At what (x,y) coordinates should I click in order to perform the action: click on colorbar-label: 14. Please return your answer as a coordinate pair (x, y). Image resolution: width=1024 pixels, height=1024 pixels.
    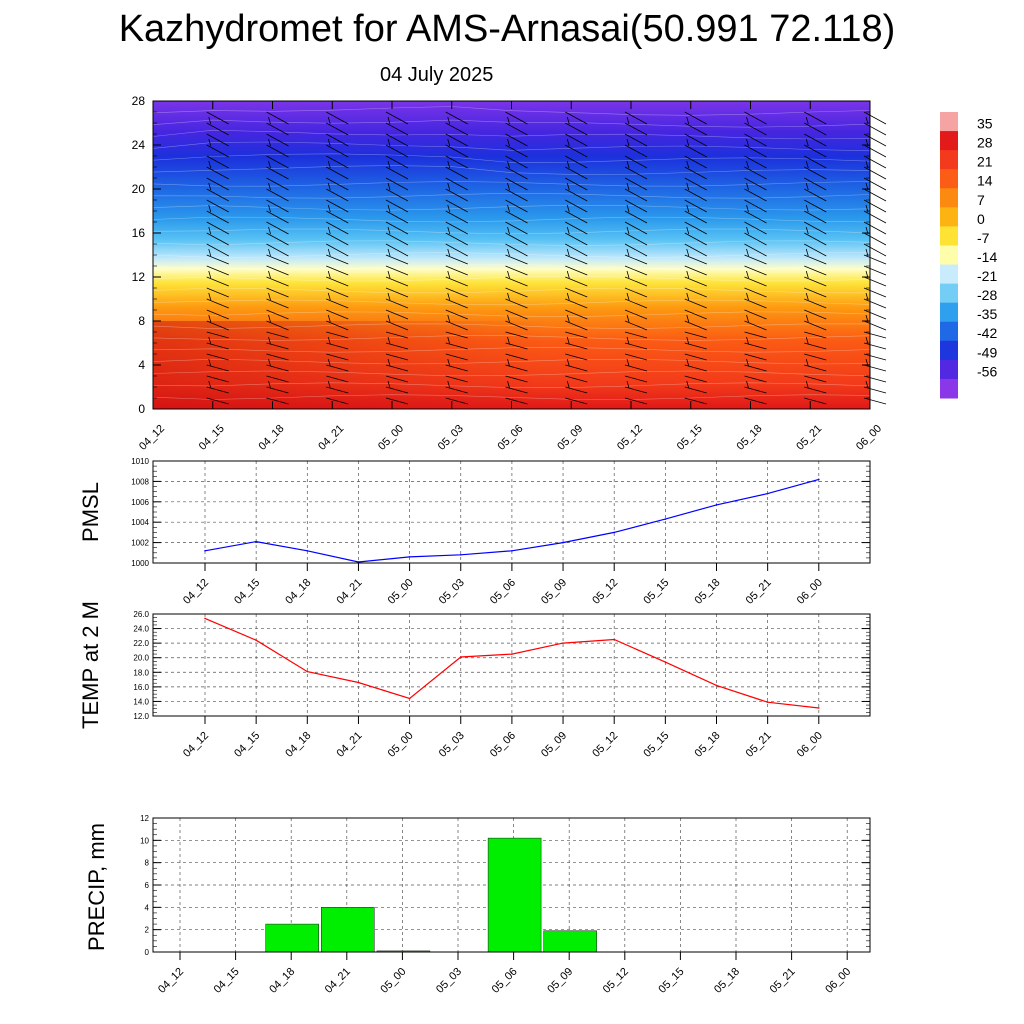
    Looking at the image, I should click on (985, 181).